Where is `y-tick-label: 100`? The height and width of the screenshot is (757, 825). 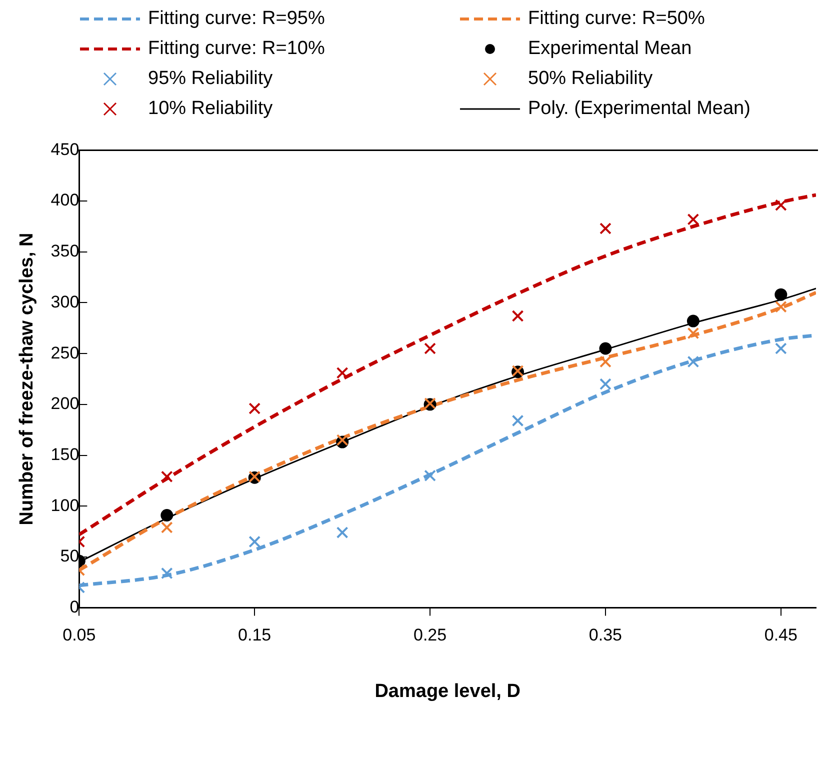 y-tick-label: 100 is located at coordinates (65, 505).